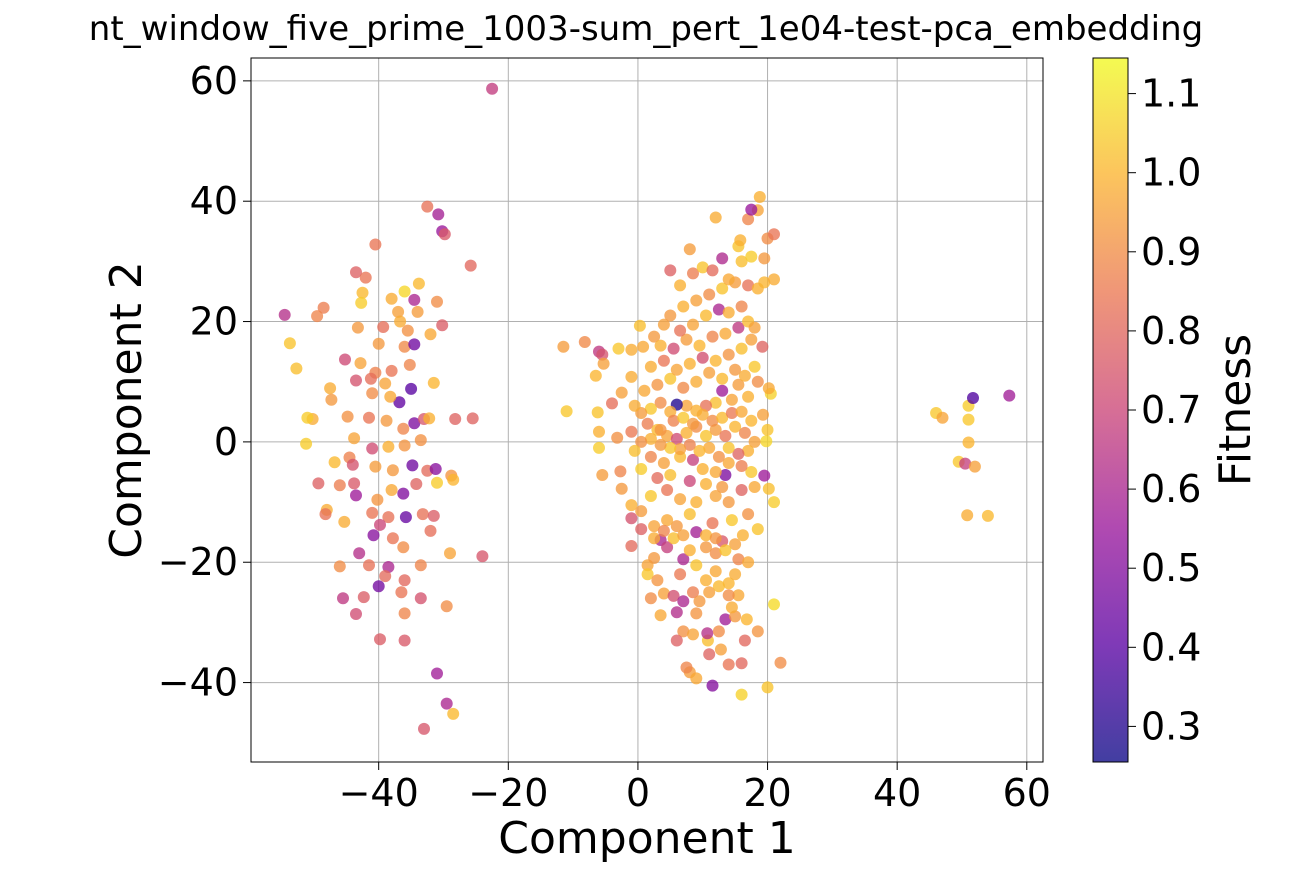  Describe the element at coordinates (695, 788) in the screenshot. I see `x-axis-ticks: −40 −20 0 20 40 60` at that location.